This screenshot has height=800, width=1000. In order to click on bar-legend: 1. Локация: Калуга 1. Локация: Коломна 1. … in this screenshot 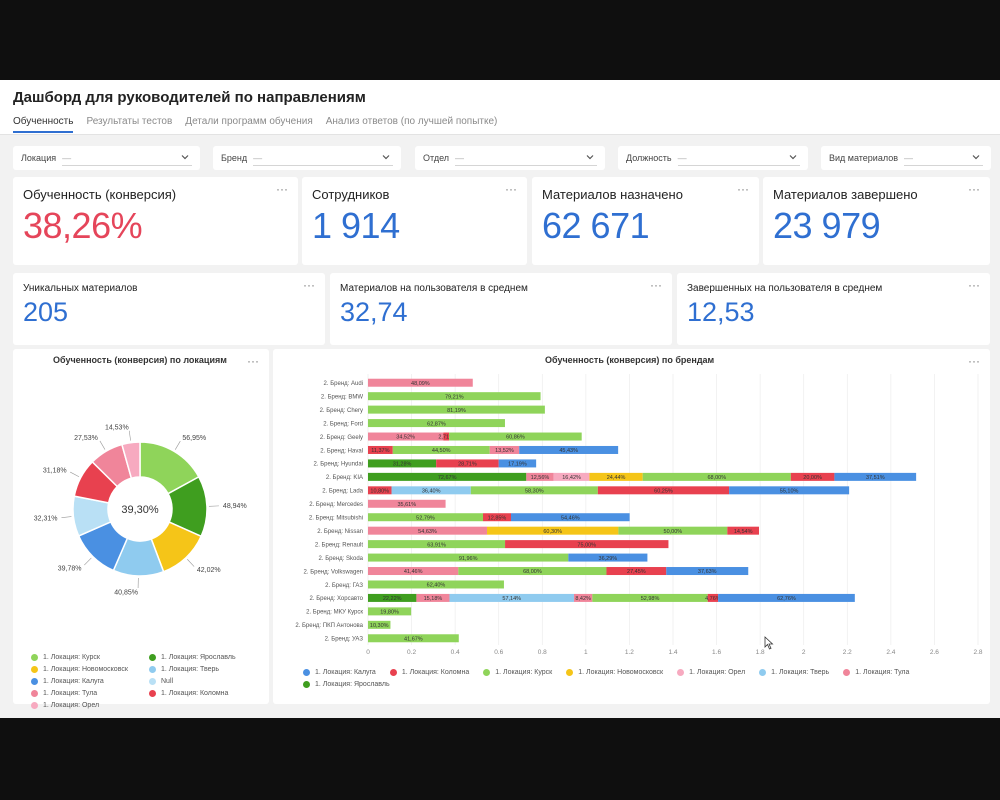, I will do `click(643, 678)`.